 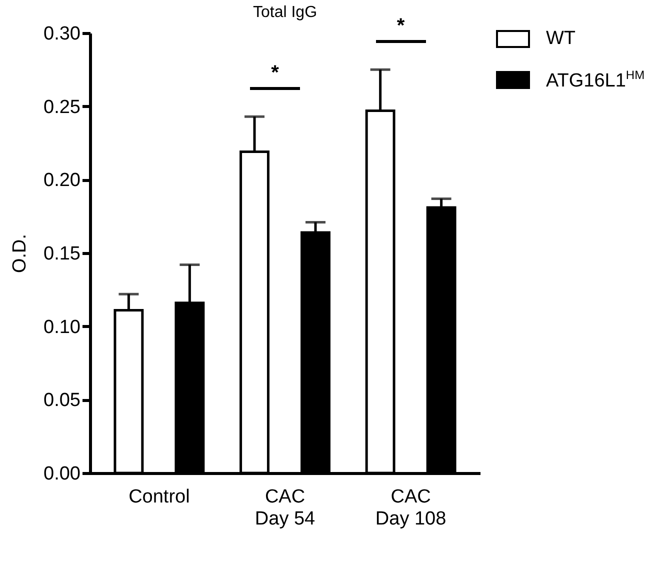 What do you see at coordinates (62, 327) in the screenshot?
I see `y-tick-label: 0.10` at bounding box center [62, 327].